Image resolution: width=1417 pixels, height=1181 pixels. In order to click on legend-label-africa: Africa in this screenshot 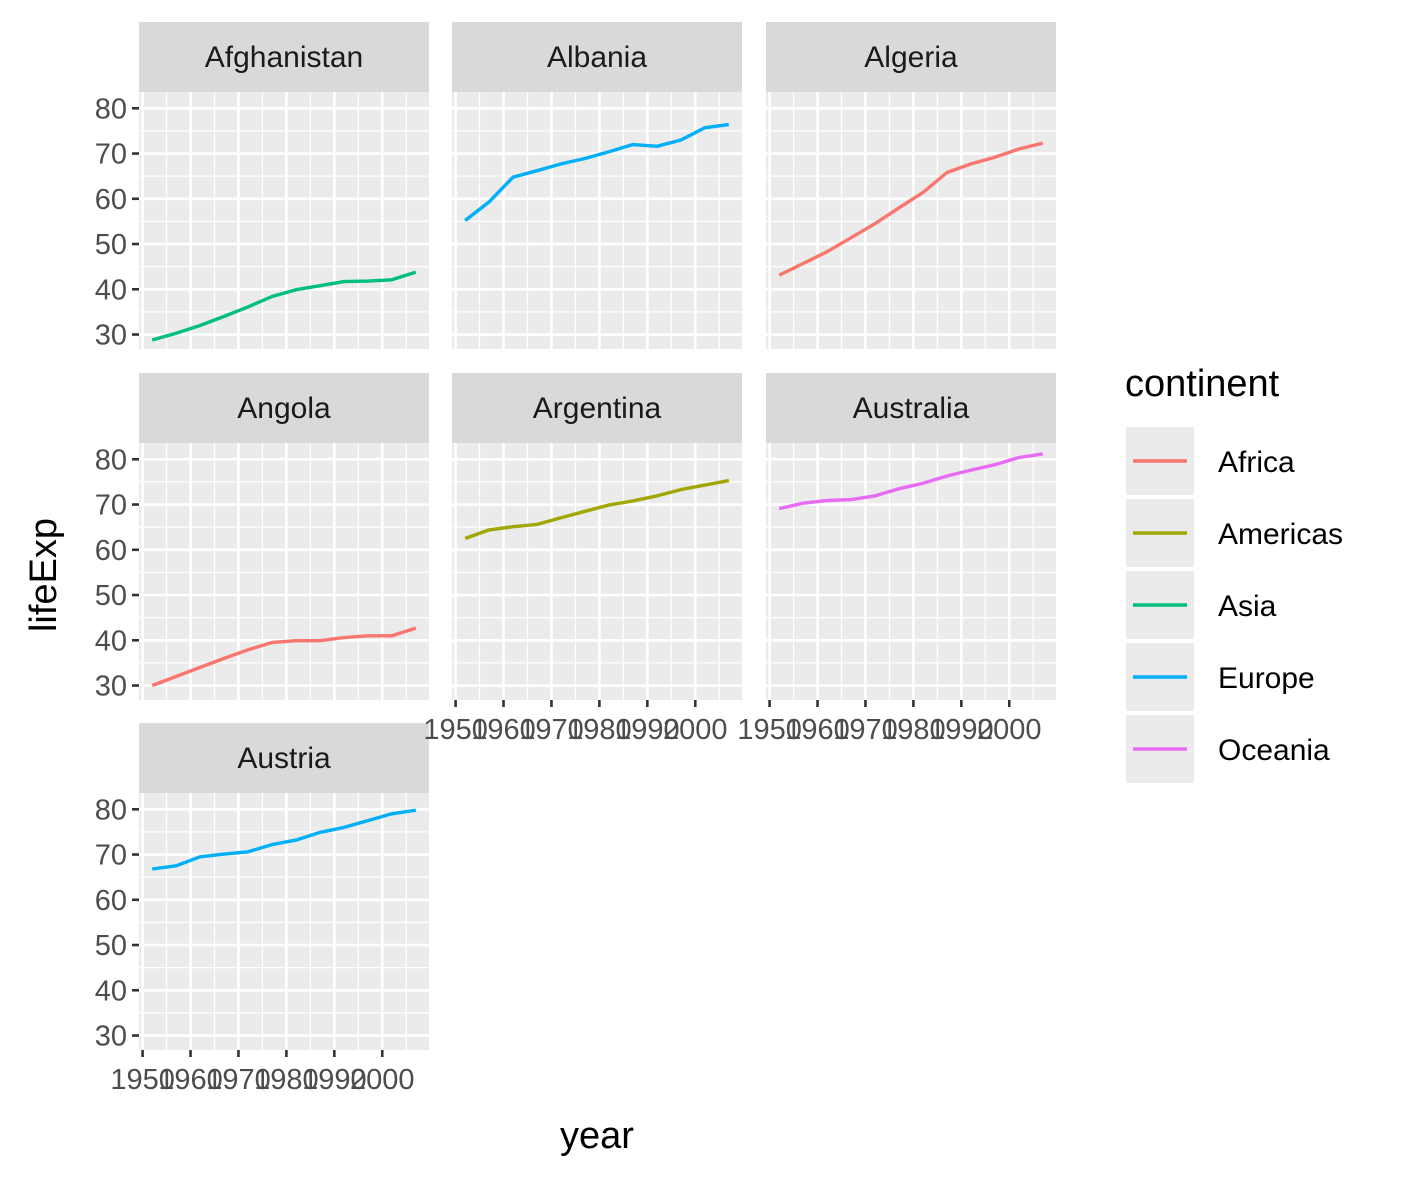, I will do `click(1256, 462)`.